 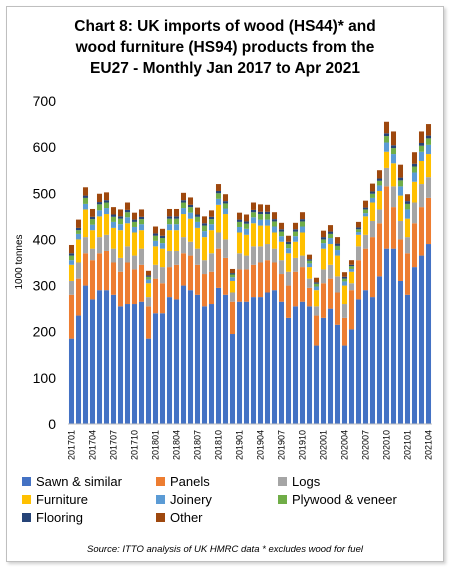 What do you see at coordinates (184, 500) in the screenshot?
I see `legend-item: Joinery` at bounding box center [184, 500].